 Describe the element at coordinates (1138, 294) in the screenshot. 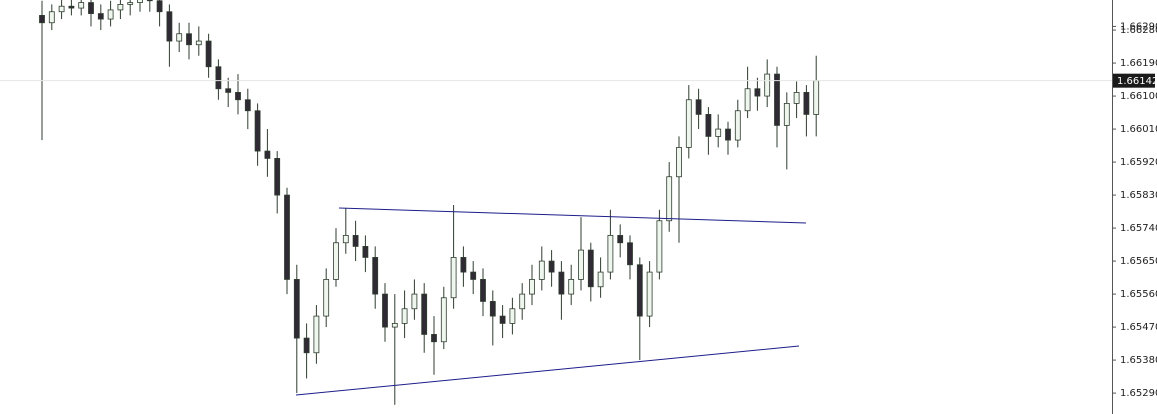

I see `y-tick-label: 1.65560` at that location.